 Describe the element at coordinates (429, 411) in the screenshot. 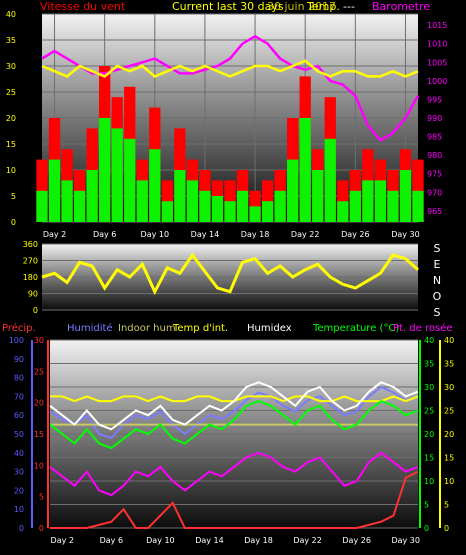

I see `temperature-tick-label: 25` at that location.